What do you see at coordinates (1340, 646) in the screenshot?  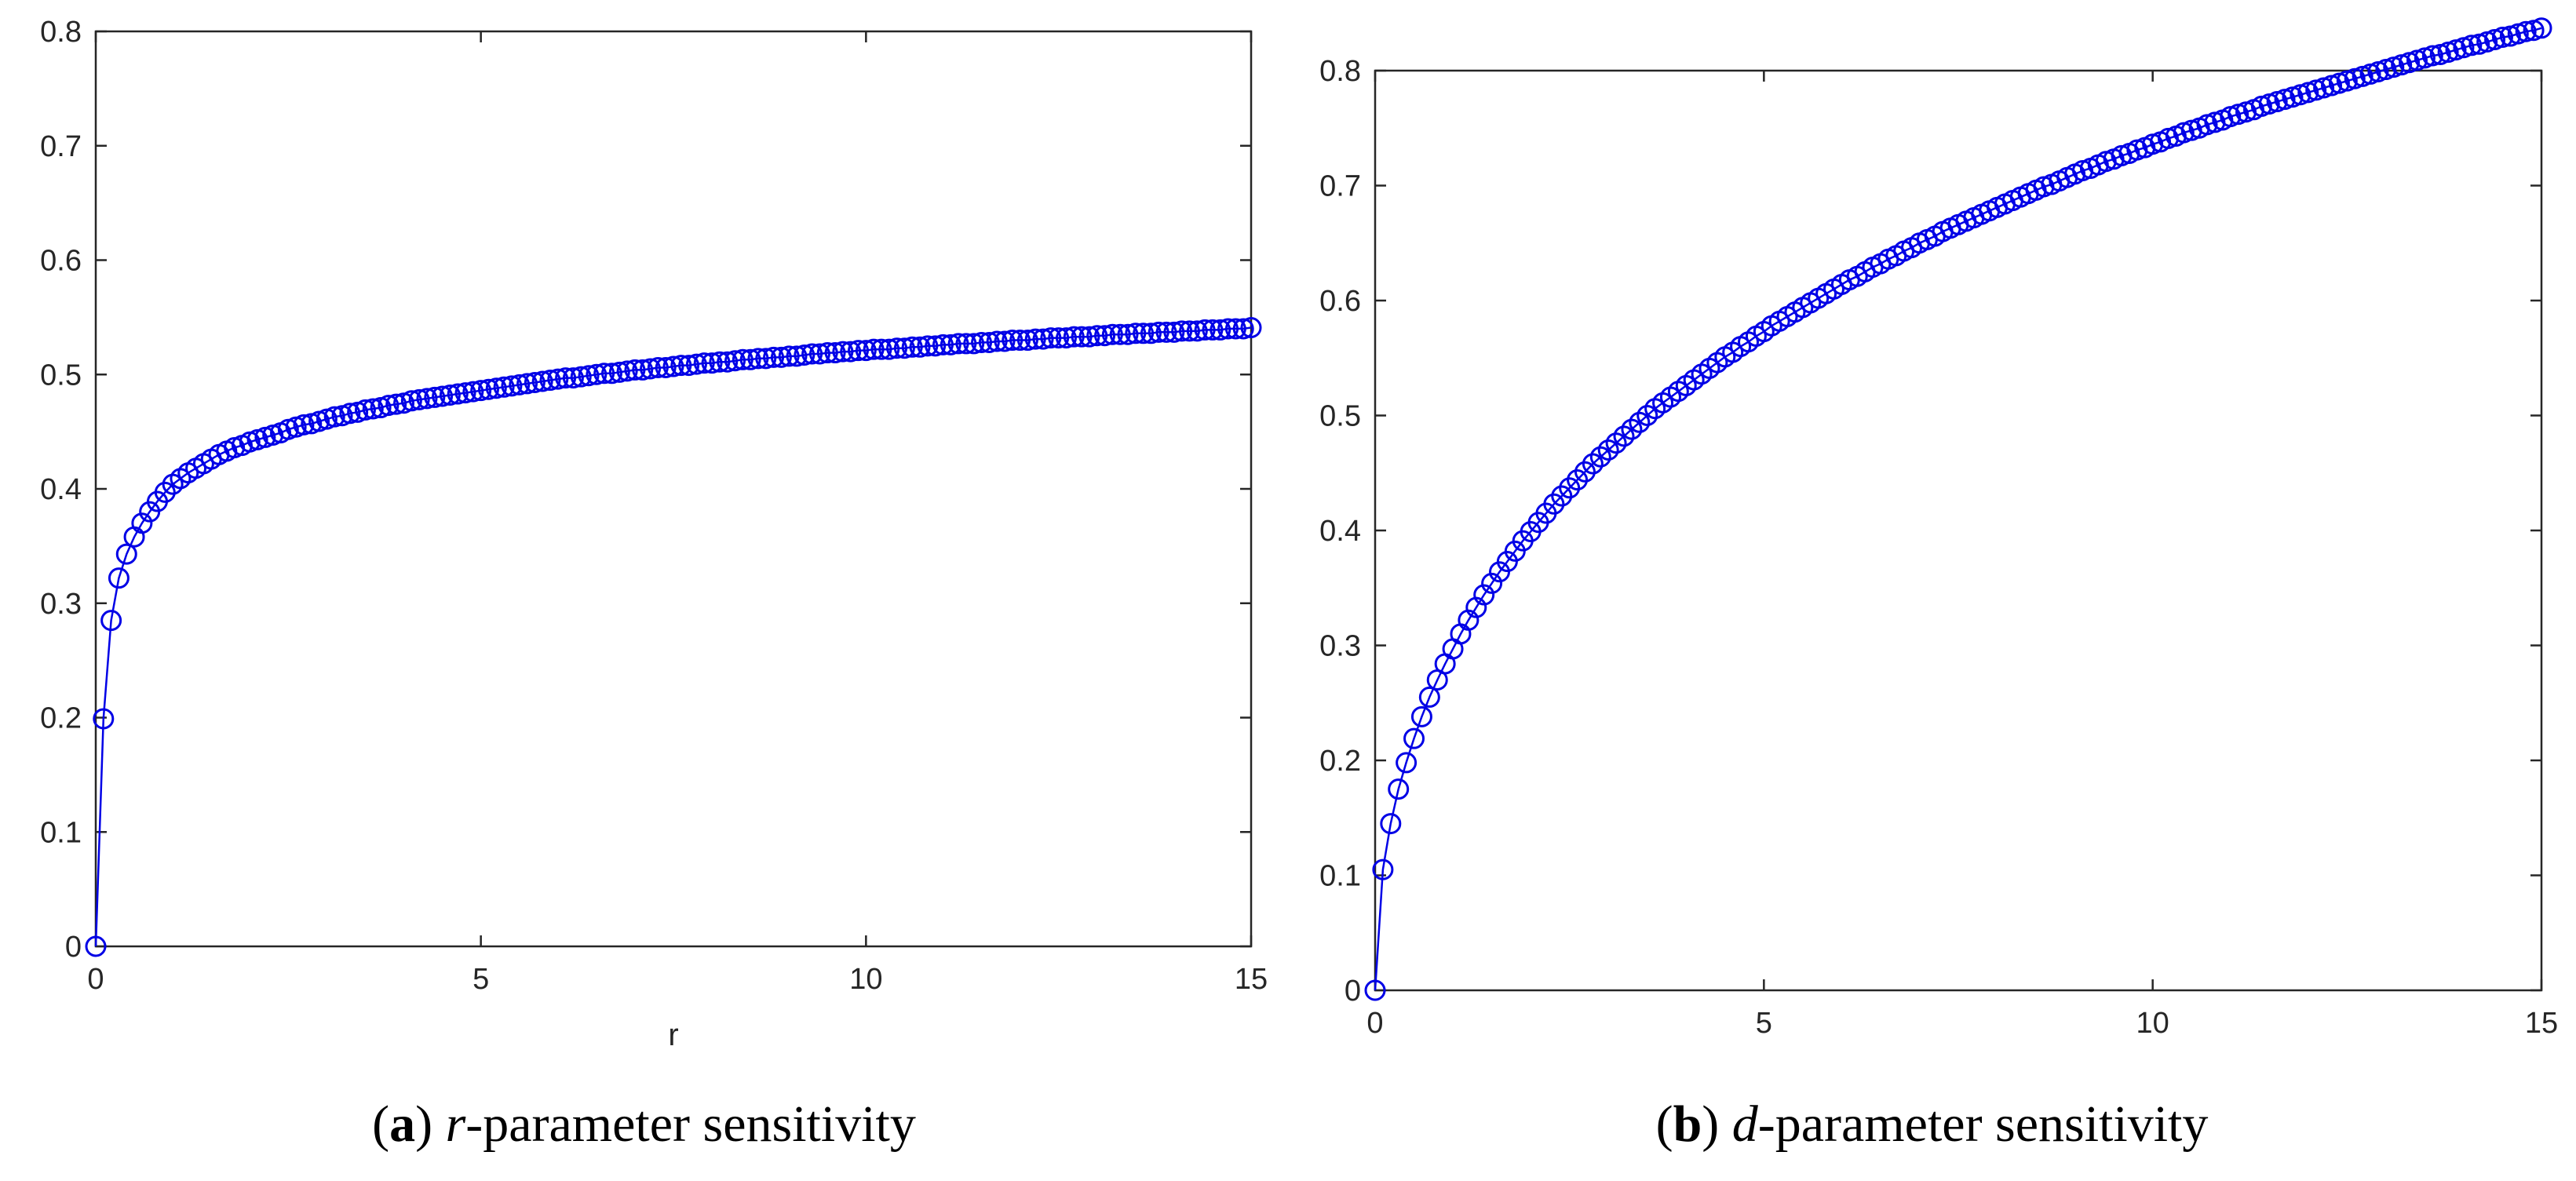 I see `y-tick-label: 0.3` at bounding box center [1340, 646].